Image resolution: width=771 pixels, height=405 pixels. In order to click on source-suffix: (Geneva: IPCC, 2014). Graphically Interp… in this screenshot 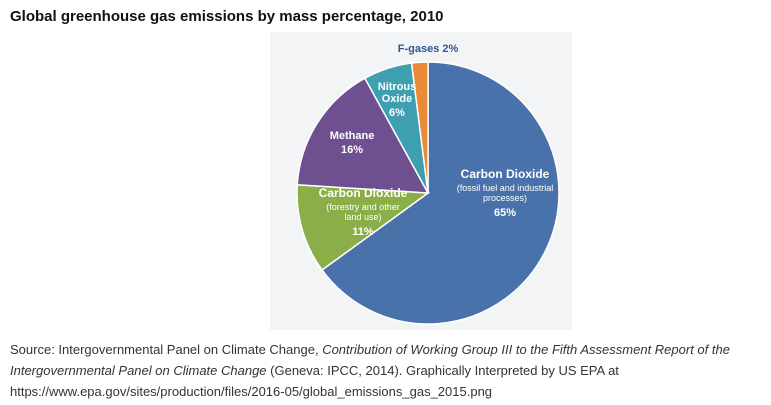, I will do `click(314, 381)`.